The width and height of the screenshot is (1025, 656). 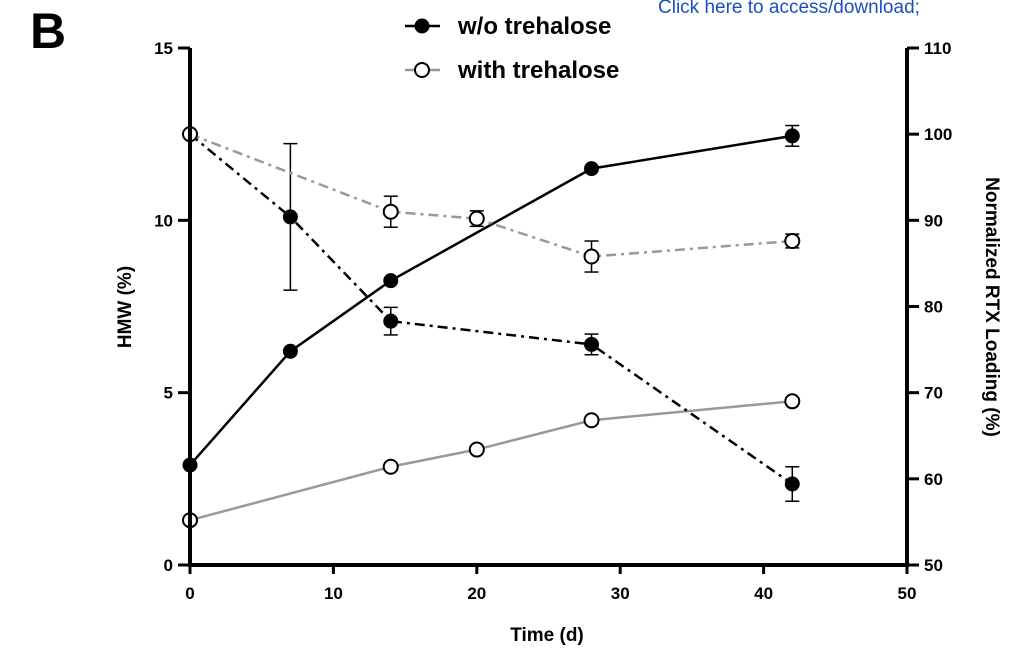 What do you see at coordinates (933, 307) in the screenshot?
I see `y-right-tick-label: 80` at bounding box center [933, 307].